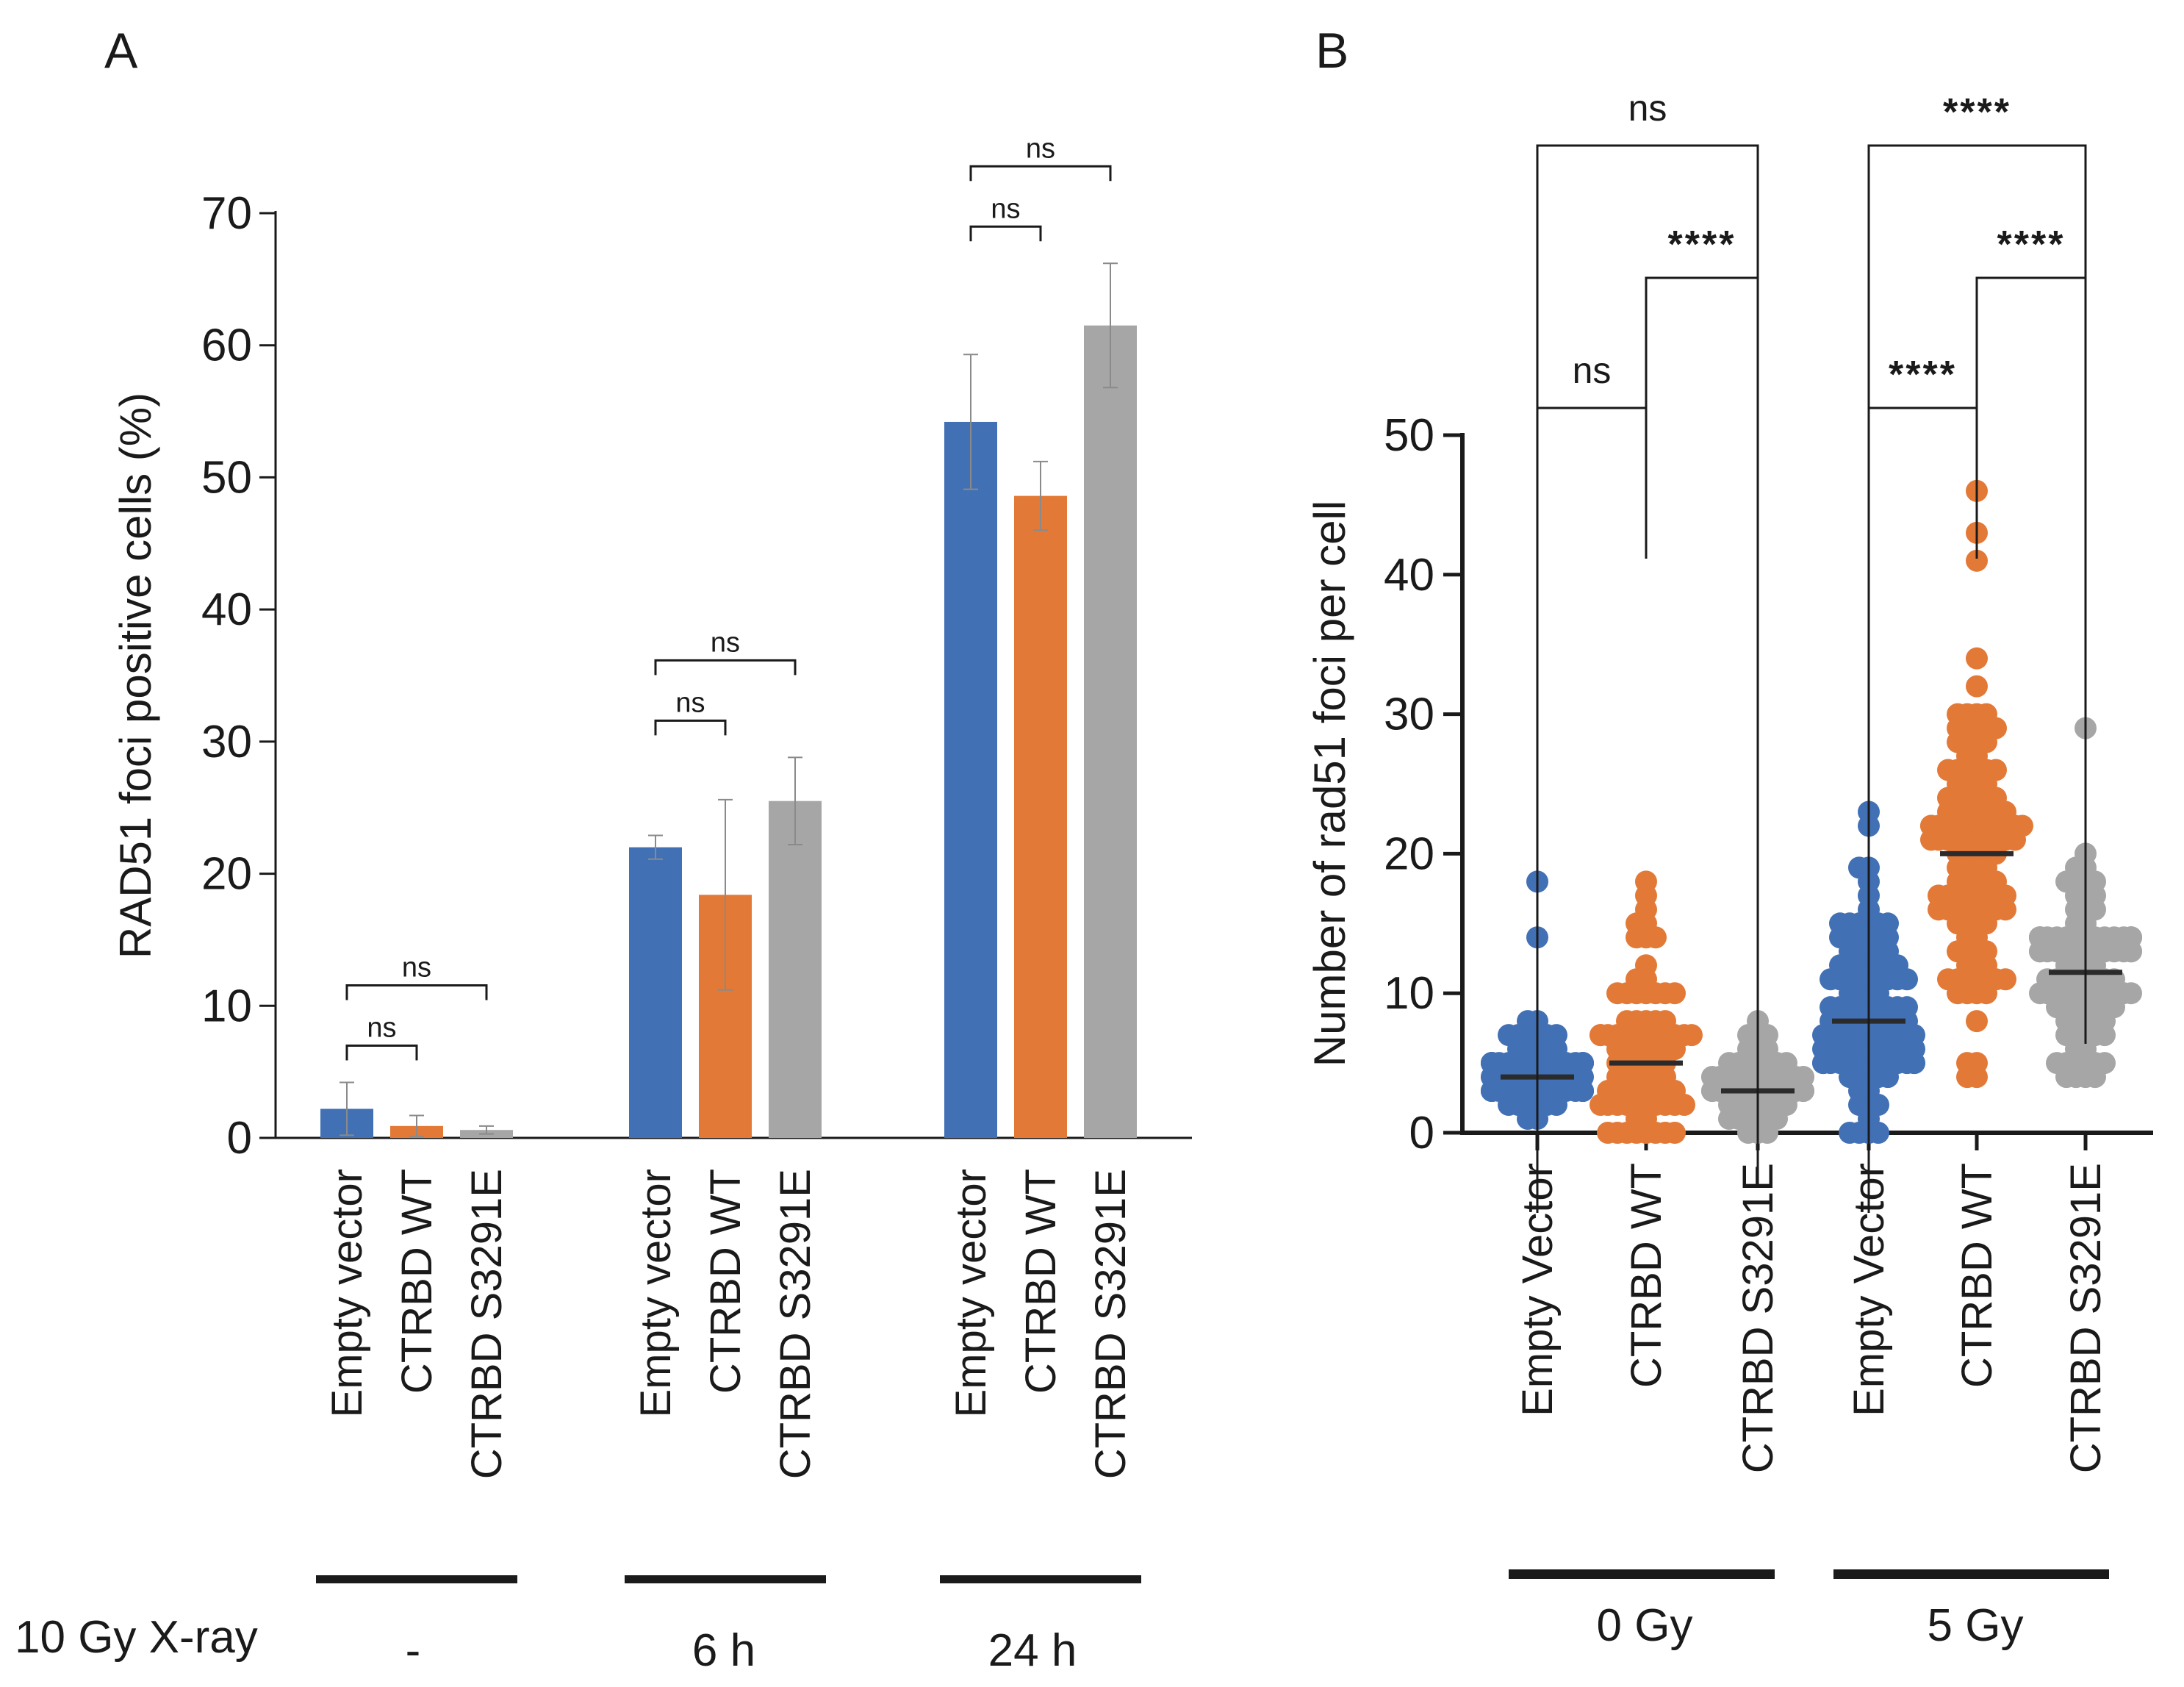  What do you see at coordinates (1409, 436) in the screenshot?
I see `y-tick-label: 50` at bounding box center [1409, 436].